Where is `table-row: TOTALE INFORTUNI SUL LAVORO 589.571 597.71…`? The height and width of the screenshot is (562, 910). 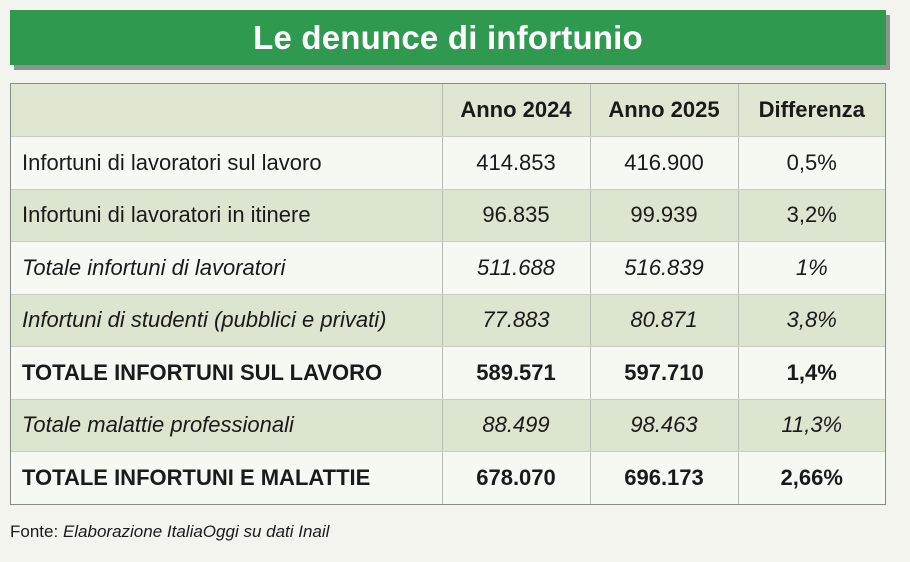
table-row: TOTALE INFORTUNI SUL LAVORO 589.571 597.71… is located at coordinates (448, 373).